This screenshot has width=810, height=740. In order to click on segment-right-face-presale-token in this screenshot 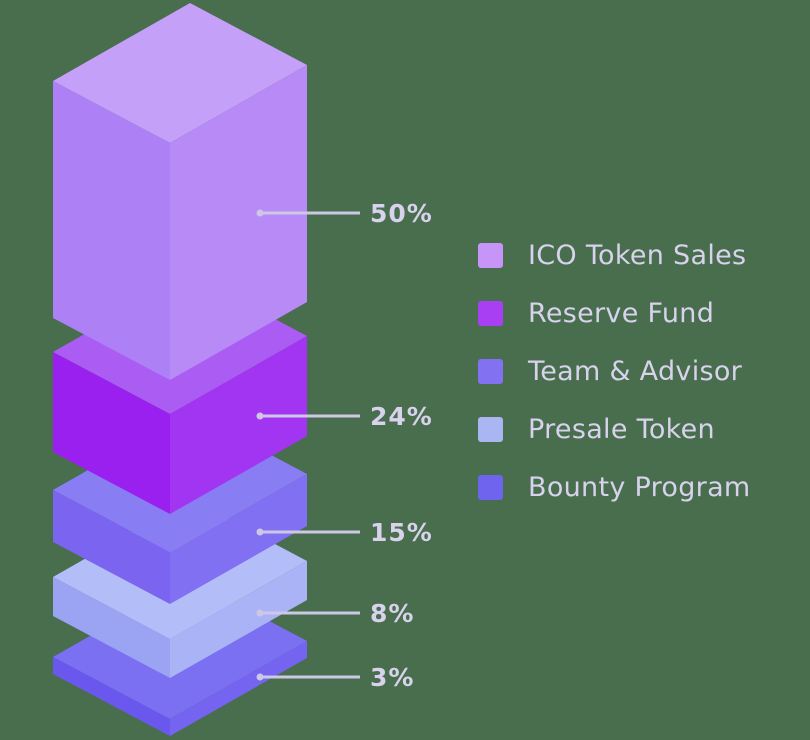, I will do `click(238, 619)`.